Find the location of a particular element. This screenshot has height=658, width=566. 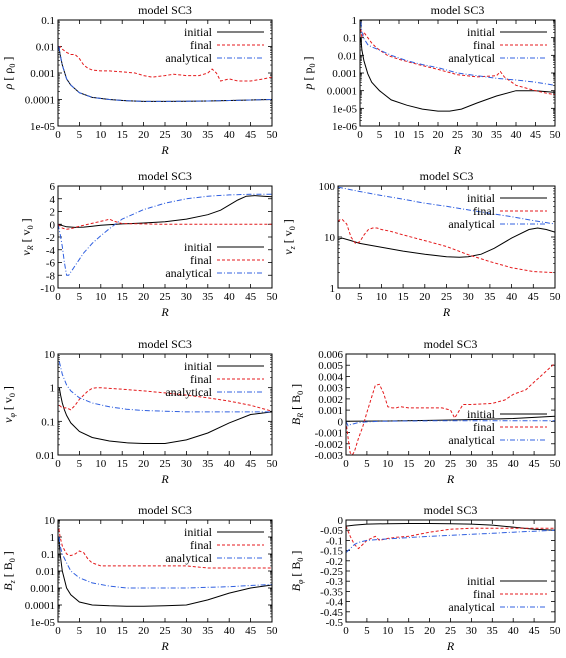

y-tick-label: -0.002 is located at coordinates (329, 445).